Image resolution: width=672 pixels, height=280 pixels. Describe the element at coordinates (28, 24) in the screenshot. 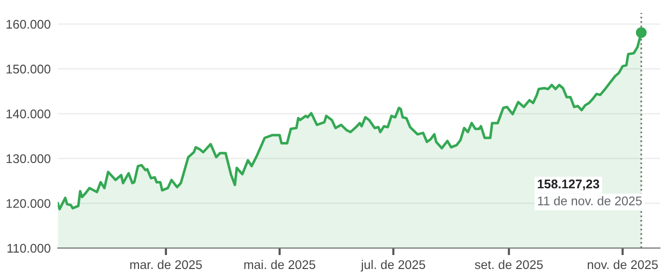

I see `y-tick-label: 160.000` at that location.